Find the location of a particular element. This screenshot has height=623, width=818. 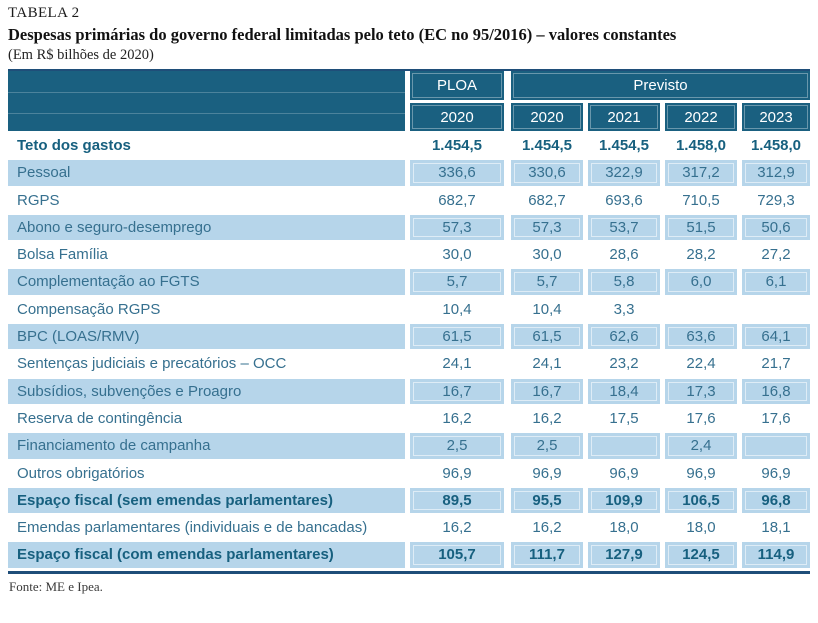

cell-previsto-2022: 317,2 is located at coordinates (698, 173).